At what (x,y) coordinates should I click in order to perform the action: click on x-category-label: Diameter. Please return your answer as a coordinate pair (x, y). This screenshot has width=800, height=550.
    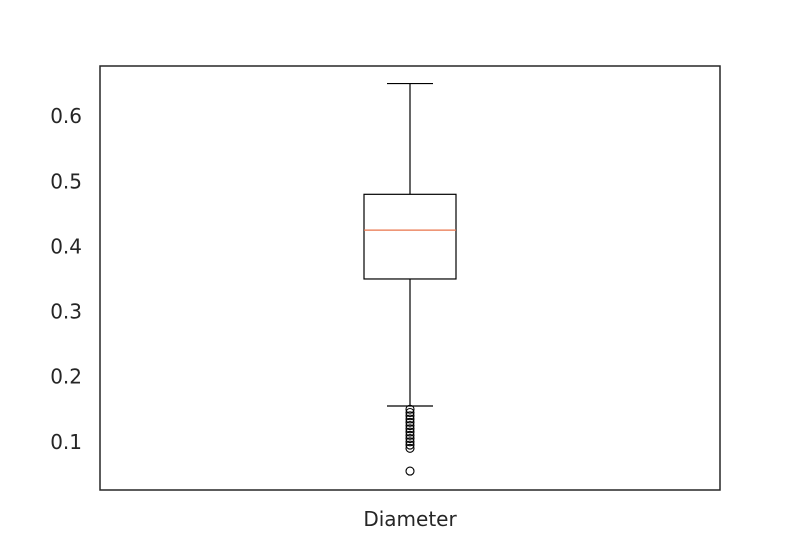
    Looking at the image, I should click on (410, 519).